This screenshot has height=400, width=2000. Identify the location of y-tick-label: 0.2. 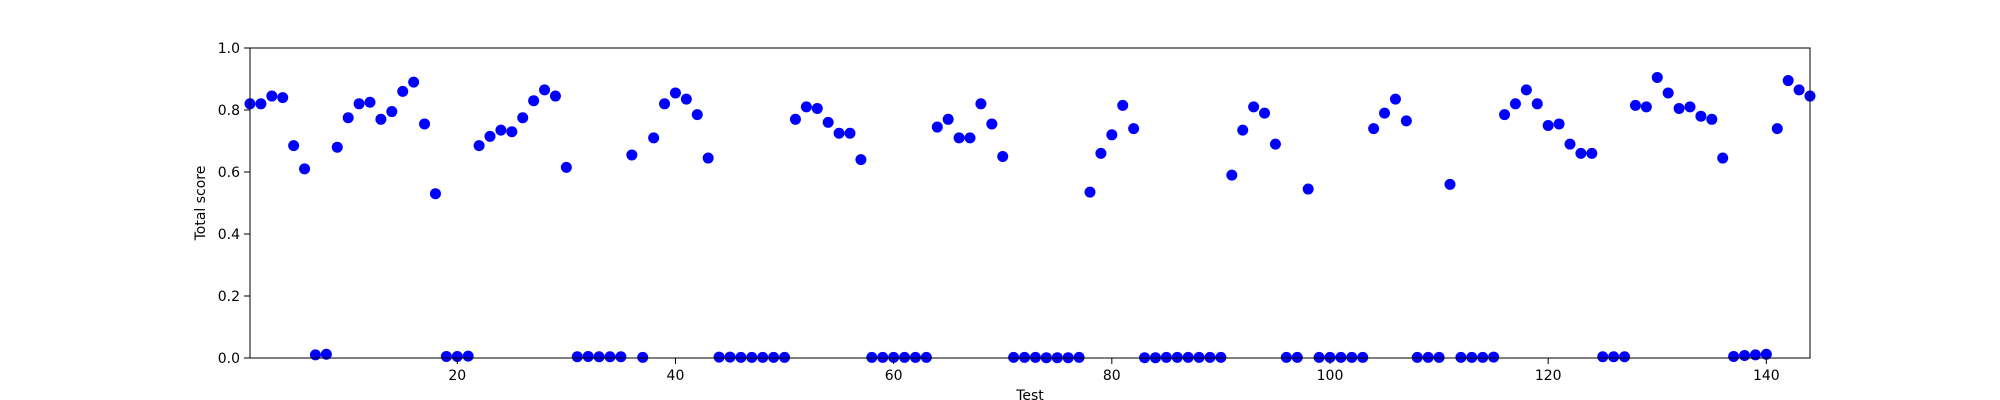
(229, 297).